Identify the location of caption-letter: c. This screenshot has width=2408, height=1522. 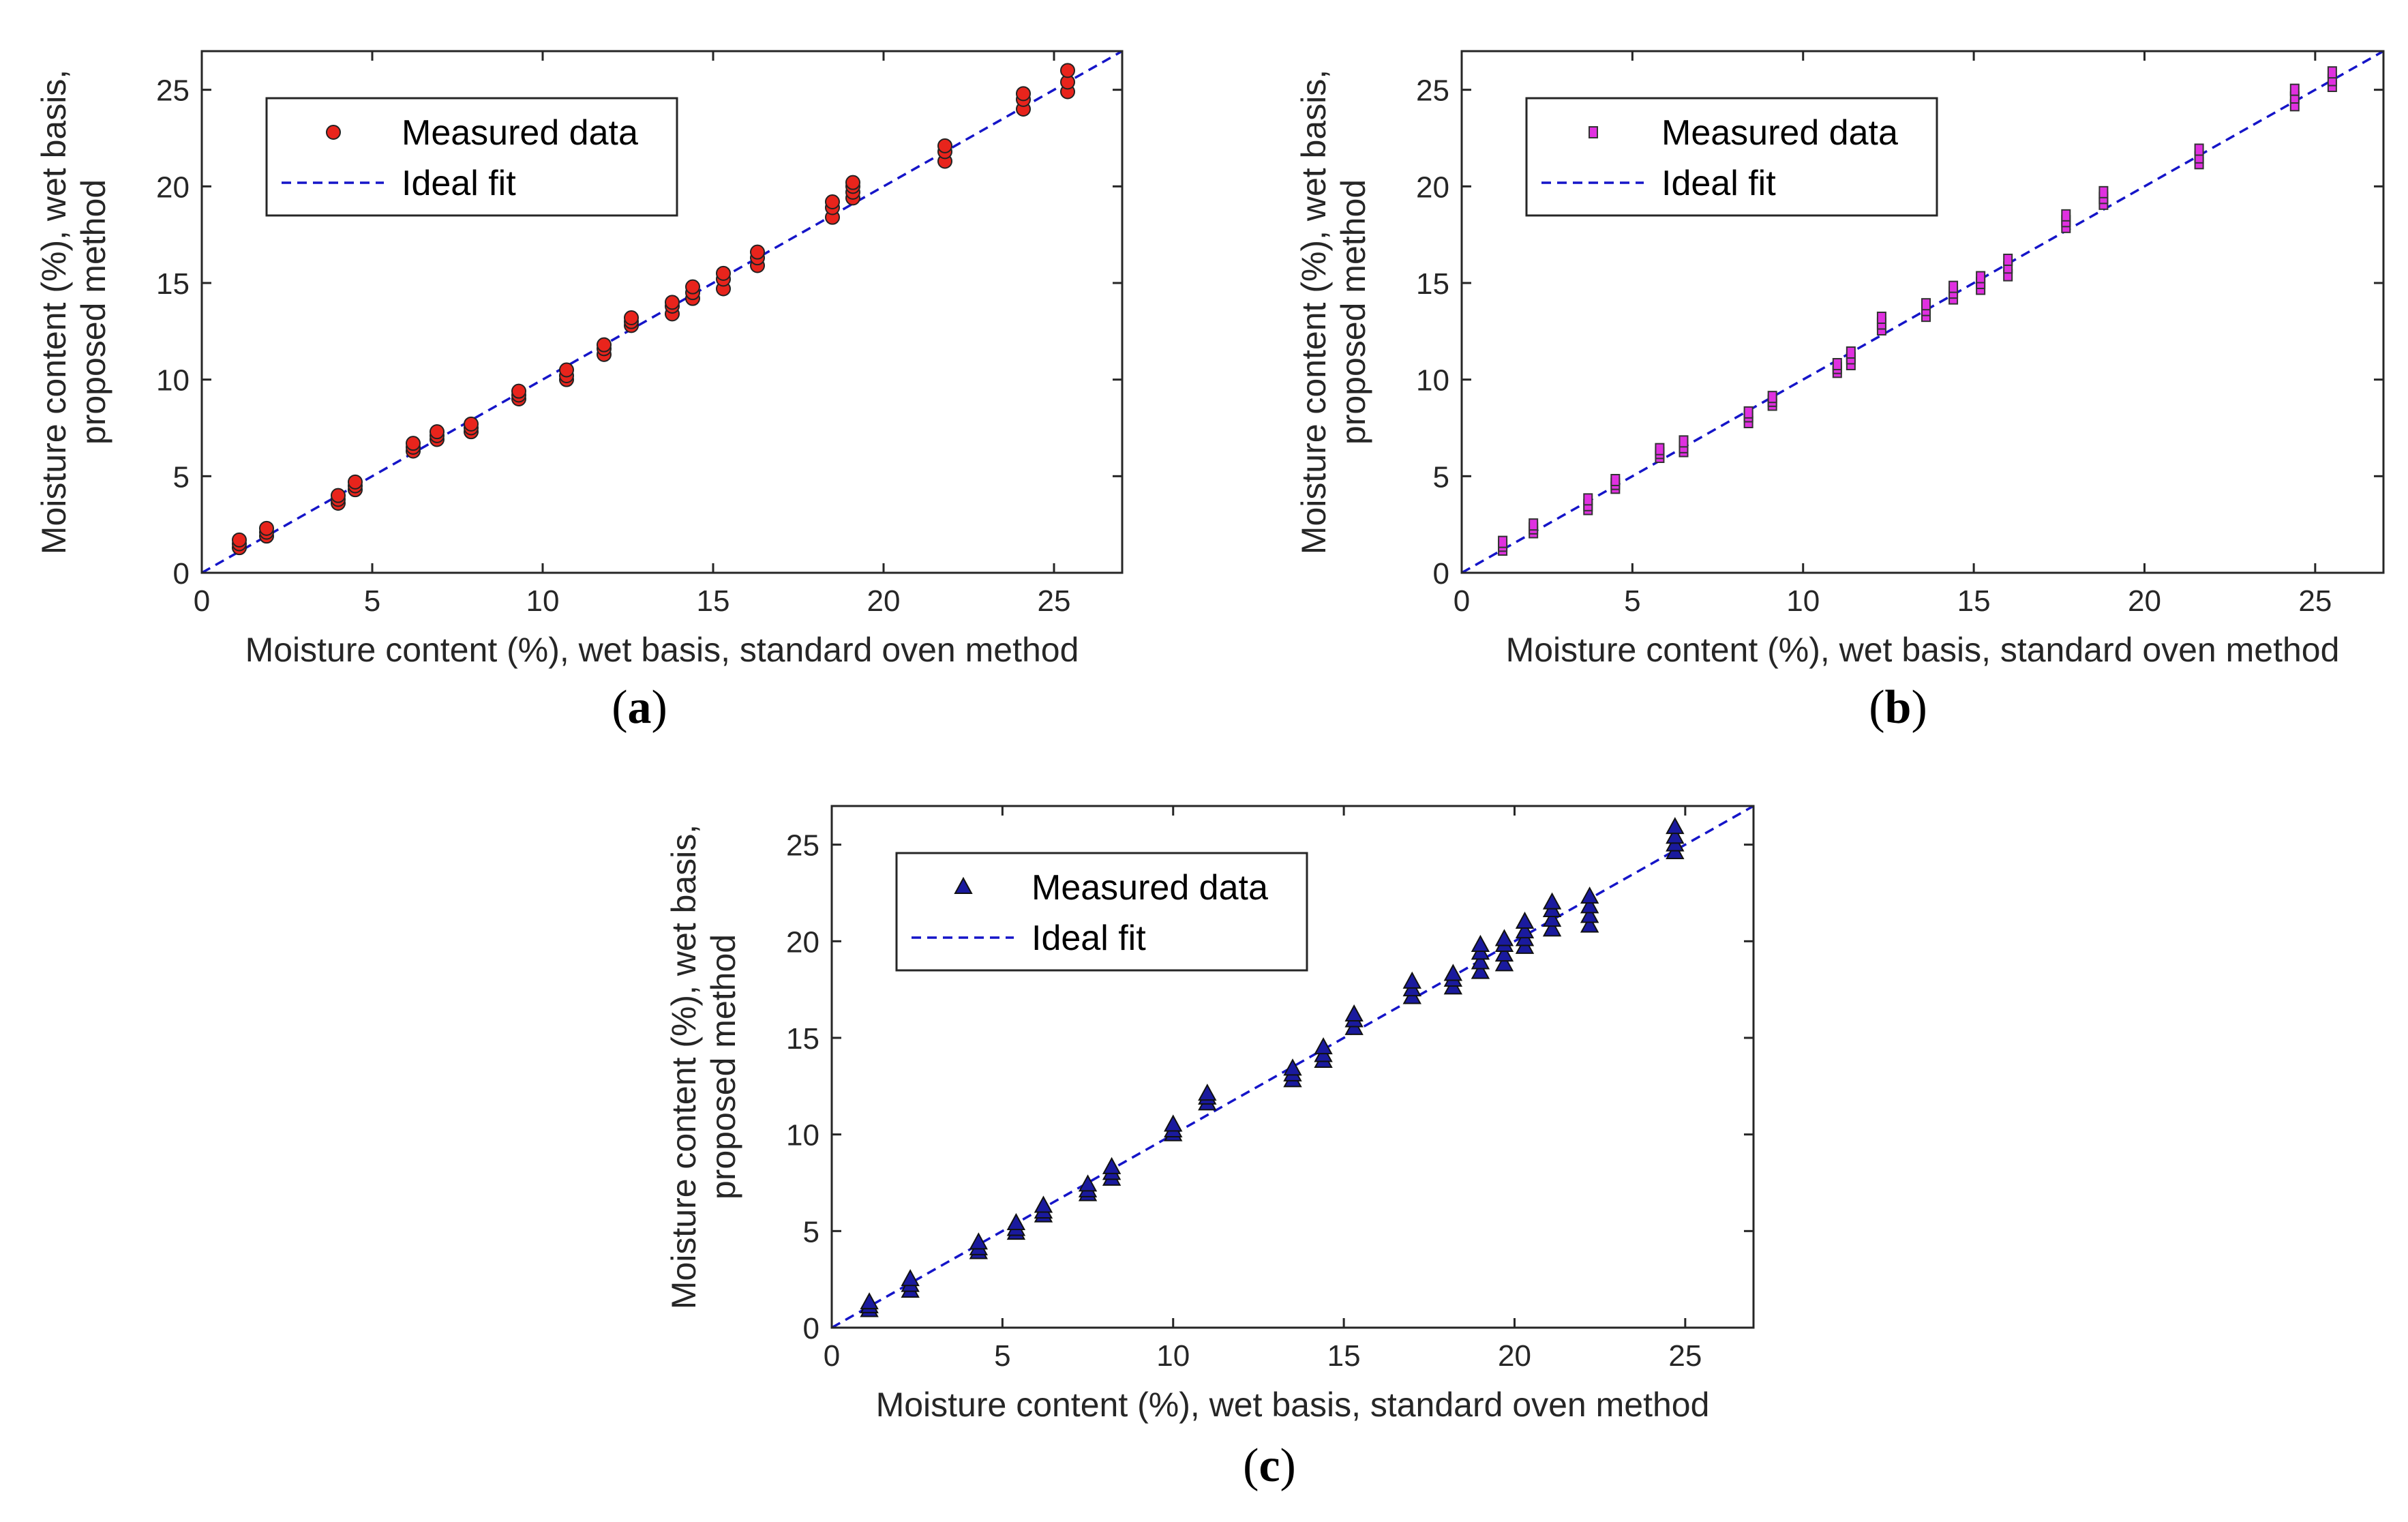
(1269, 1465).